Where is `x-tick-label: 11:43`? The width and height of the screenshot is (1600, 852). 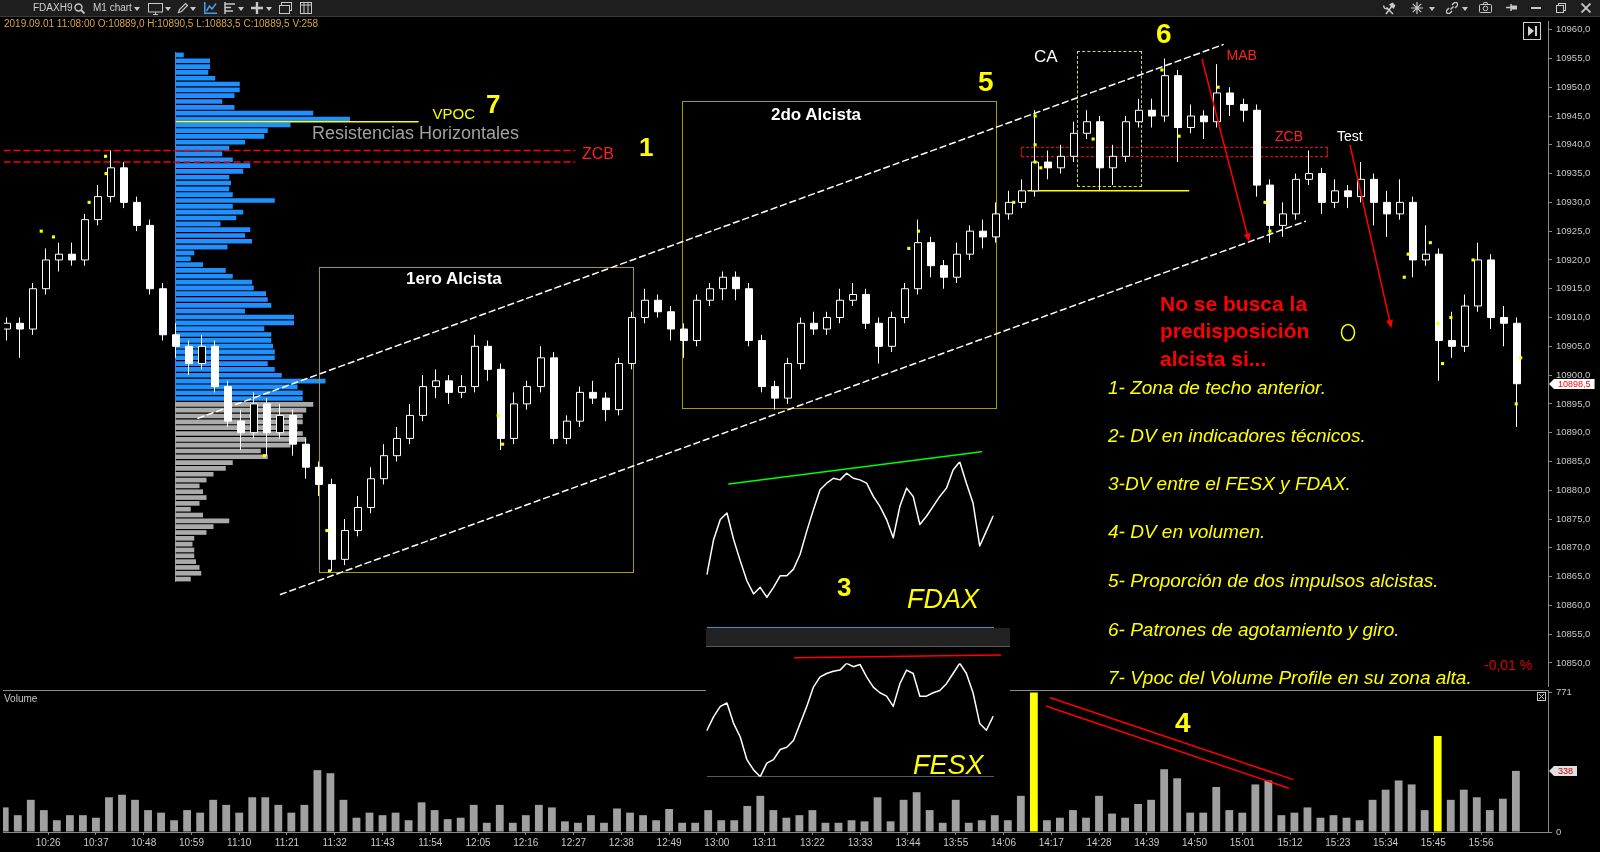
x-tick-label: 11:43 is located at coordinates (383, 842).